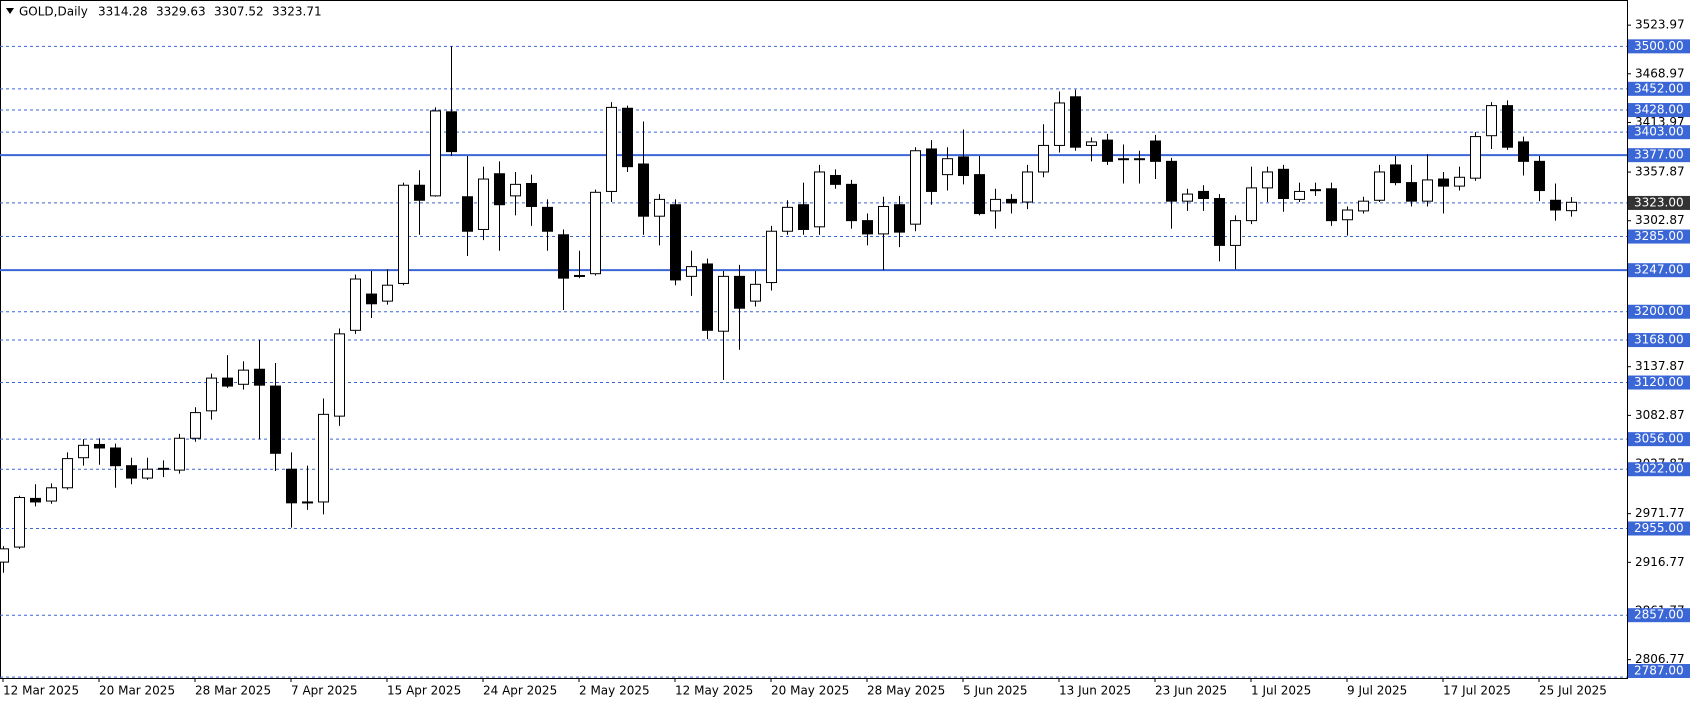 This screenshot has width=1692, height=704. What do you see at coordinates (181, 12) in the screenshot?
I see `header-high: 3329.63` at bounding box center [181, 12].